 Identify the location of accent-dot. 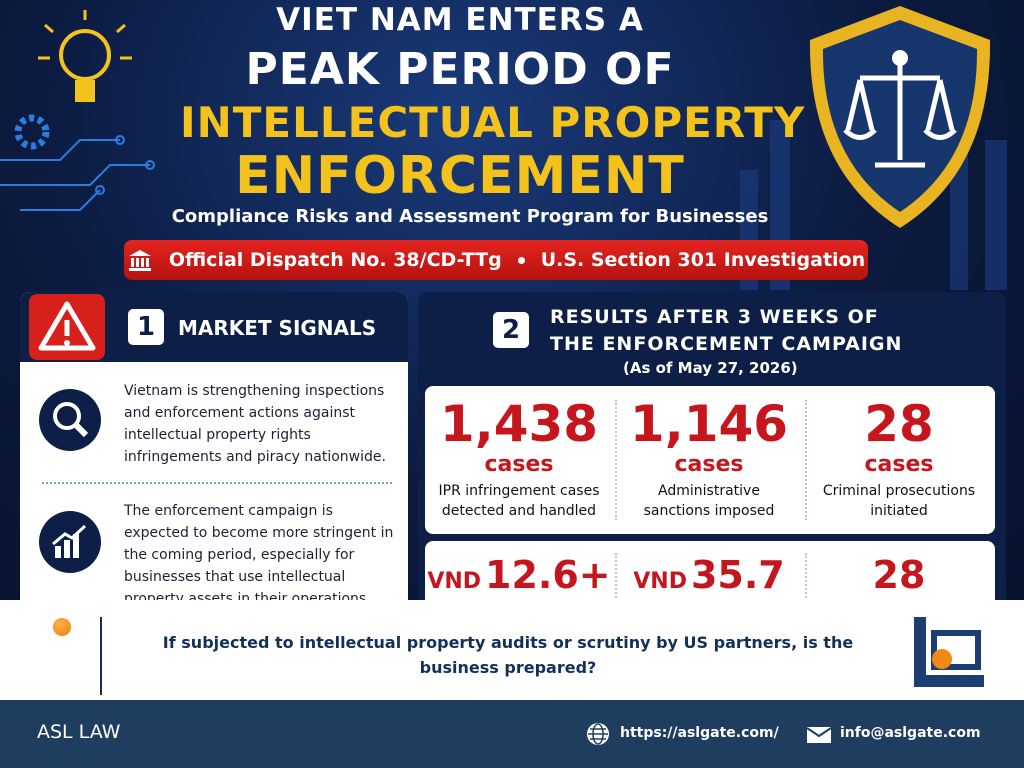
(62, 627).